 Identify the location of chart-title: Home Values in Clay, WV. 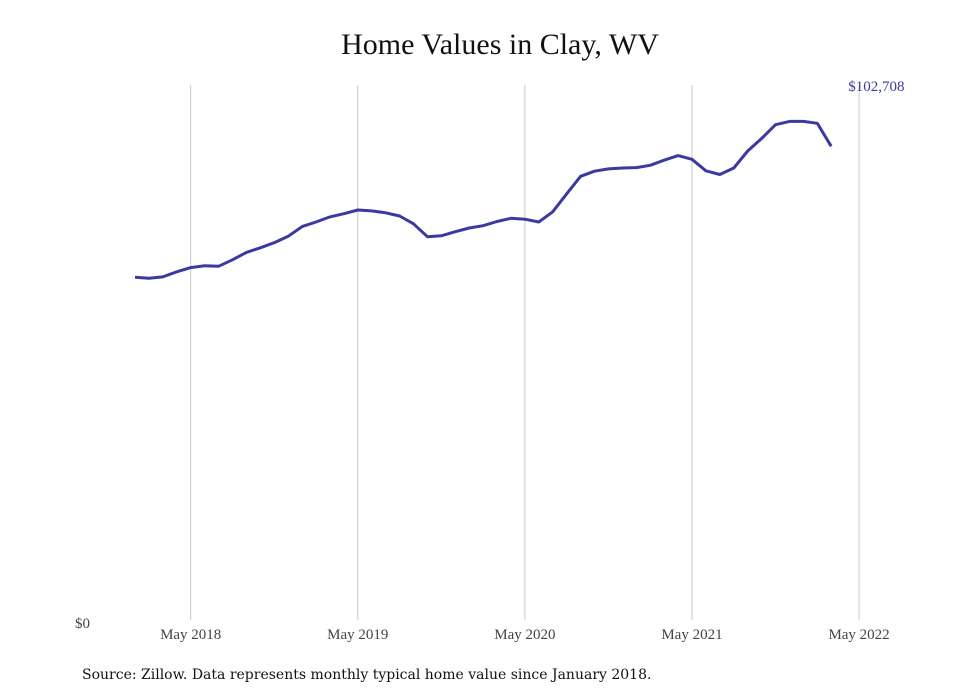
(500, 44).